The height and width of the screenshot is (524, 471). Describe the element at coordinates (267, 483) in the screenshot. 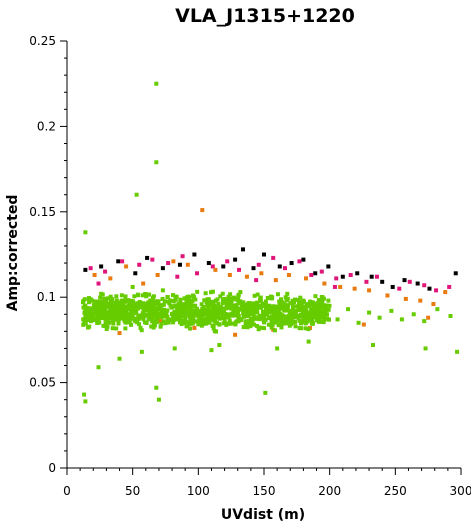

I see `x-axis: 0 50 100 150 200 250 300` at that location.